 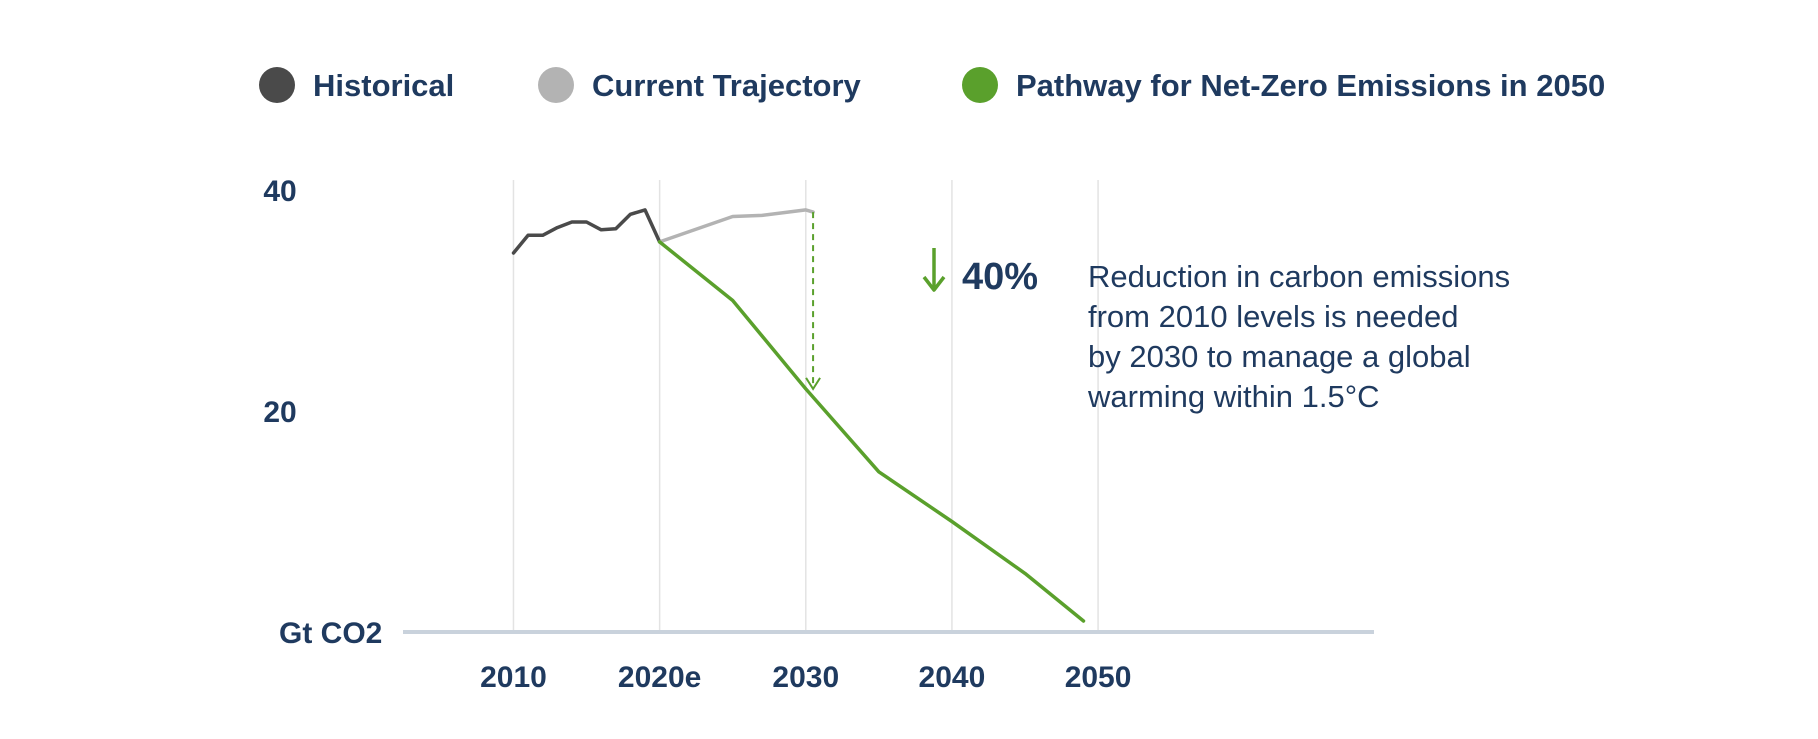 What do you see at coordinates (805, 677) in the screenshot?
I see `x-tick-label: 2030` at bounding box center [805, 677].